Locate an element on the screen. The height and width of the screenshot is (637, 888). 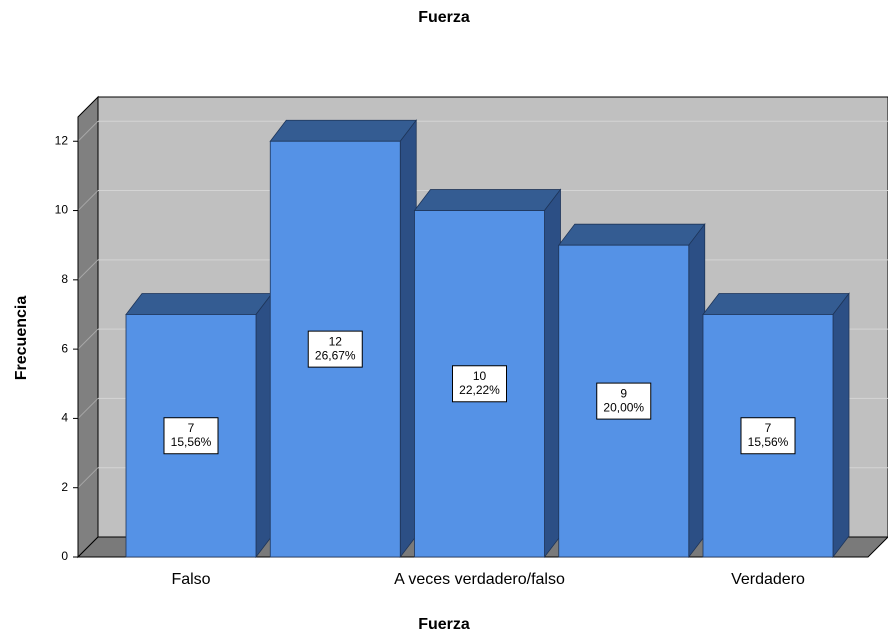
y-axis-title: Frecuencia is located at coordinates (21, 338).